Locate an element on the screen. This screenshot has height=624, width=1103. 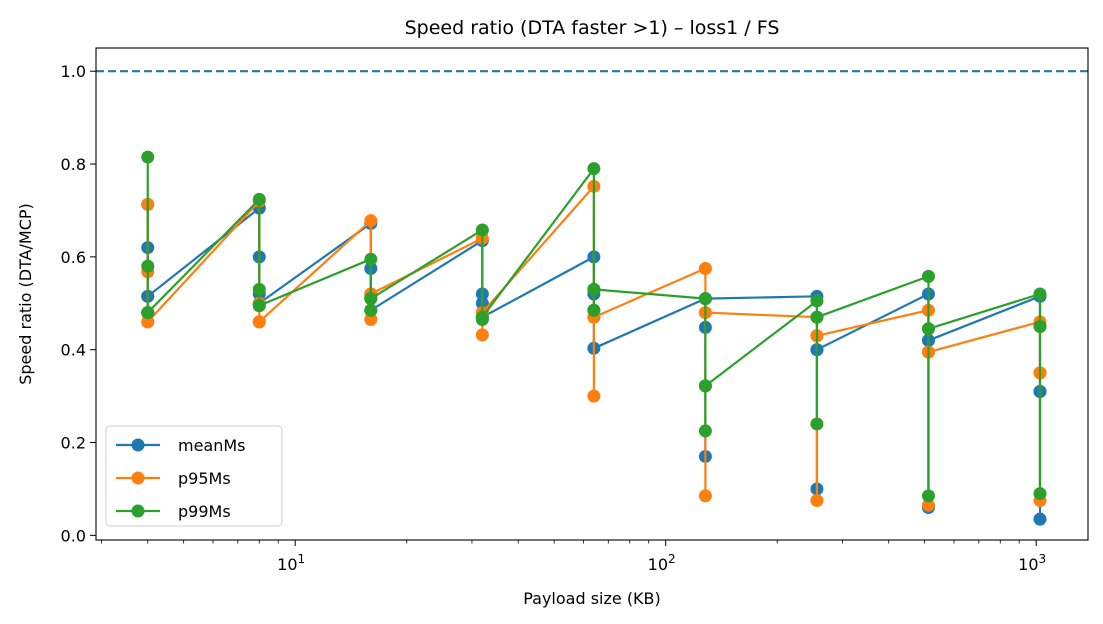
legend-box is located at coordinates (194, 476).